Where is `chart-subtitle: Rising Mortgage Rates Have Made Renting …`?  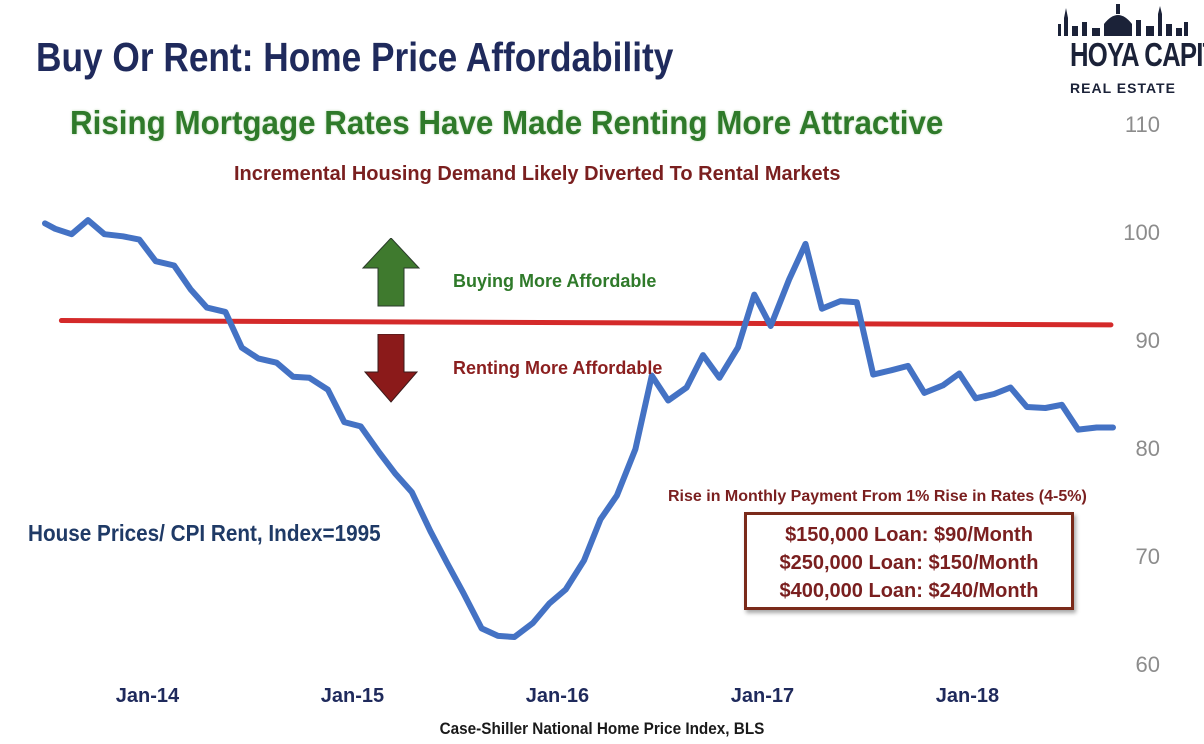
chart-subtitle: Rising Mortgage Rates Have Made Renting … is located at coordinates (507, 122).